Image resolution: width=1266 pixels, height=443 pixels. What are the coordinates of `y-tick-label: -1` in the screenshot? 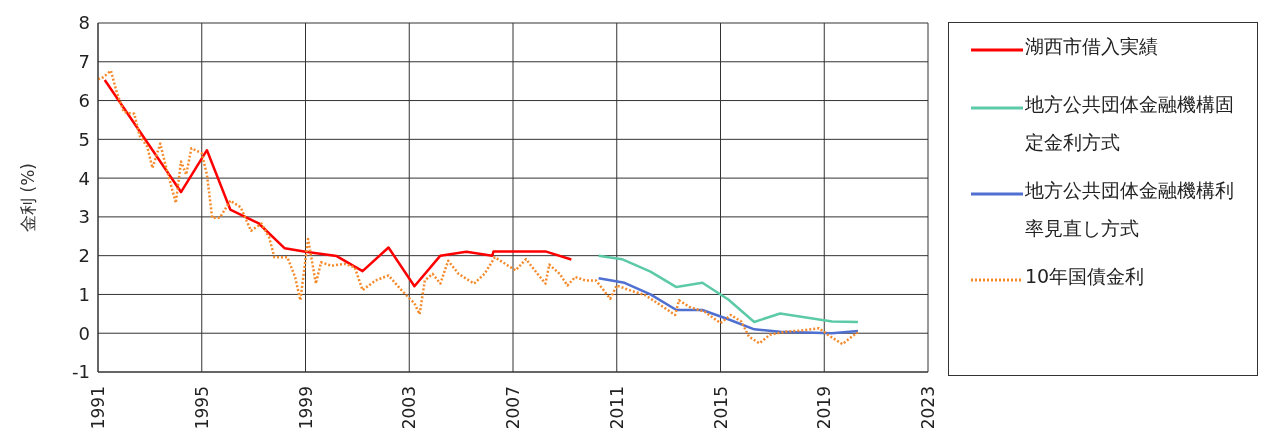 It's located at (81, 372).